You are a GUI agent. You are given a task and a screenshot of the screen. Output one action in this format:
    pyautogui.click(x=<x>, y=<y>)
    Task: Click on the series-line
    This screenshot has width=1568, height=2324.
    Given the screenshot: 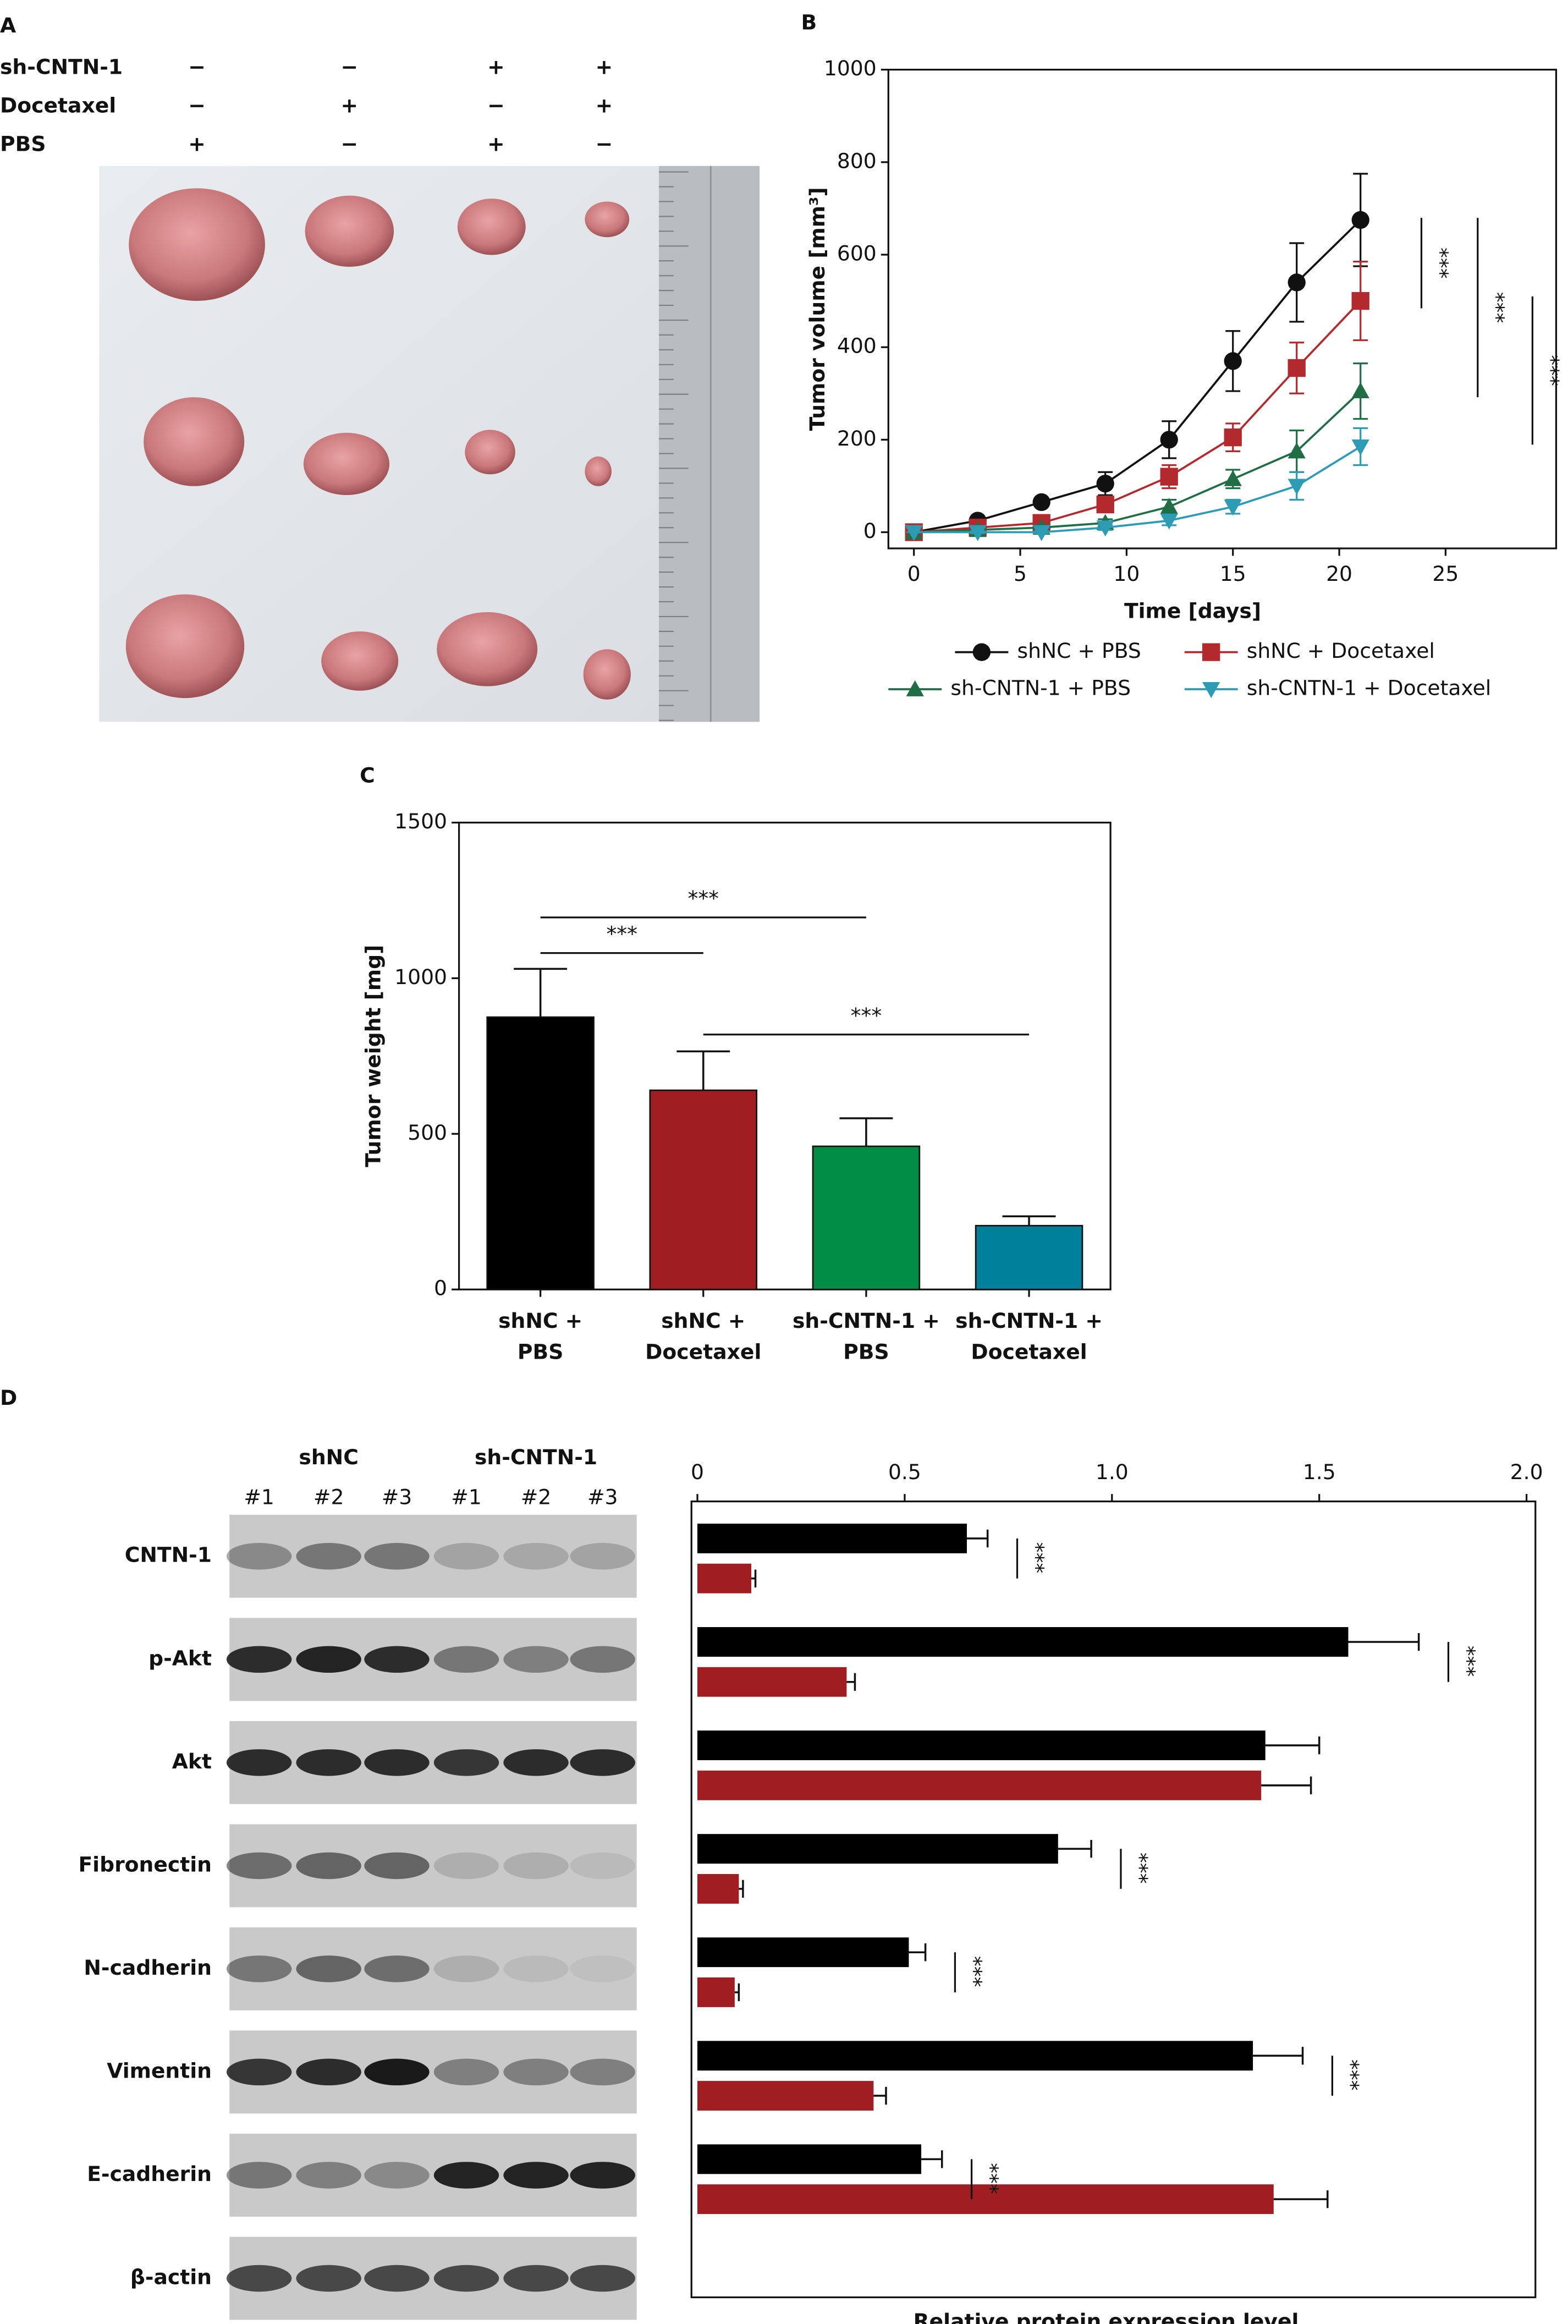 What is the action you would take?
    pyautogui.click(x=1138, y=377)
    